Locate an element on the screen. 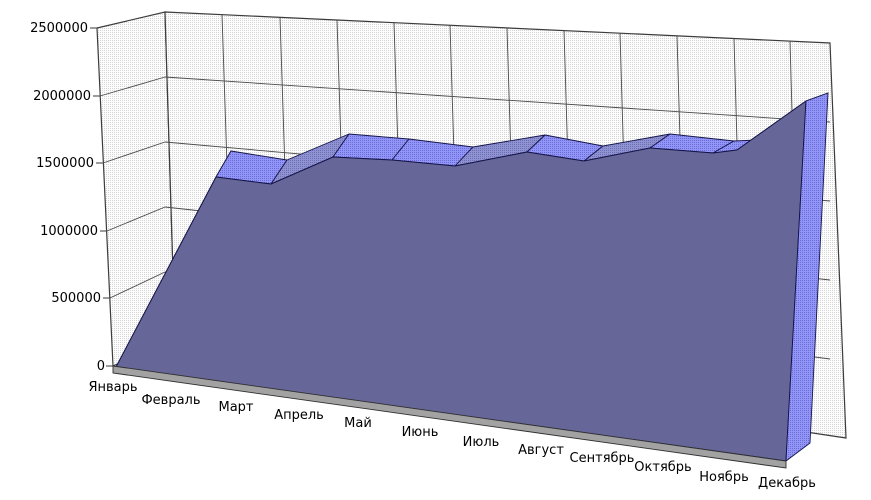 This screenshot has height=500, width=871. area-right-side-face is located at coordinates (807, 277).